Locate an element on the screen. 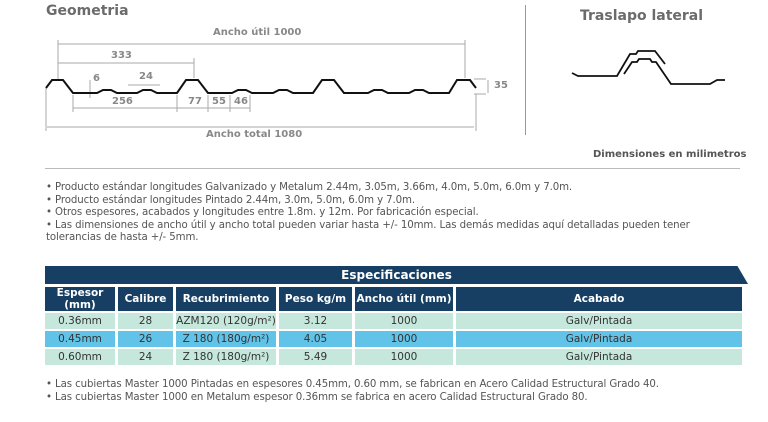 The height and width of the screenshot is (422, 768). dim-77: 77 is located at coordinates (195, 101).